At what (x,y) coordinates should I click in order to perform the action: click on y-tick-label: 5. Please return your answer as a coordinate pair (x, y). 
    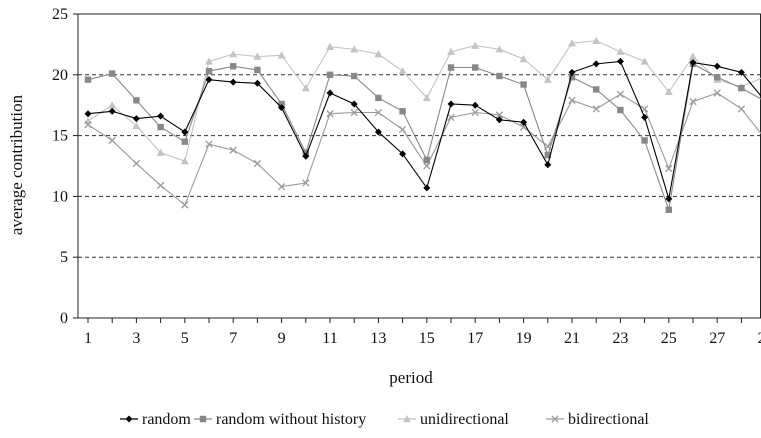
    Looking at the image, I should click on (64, 257).